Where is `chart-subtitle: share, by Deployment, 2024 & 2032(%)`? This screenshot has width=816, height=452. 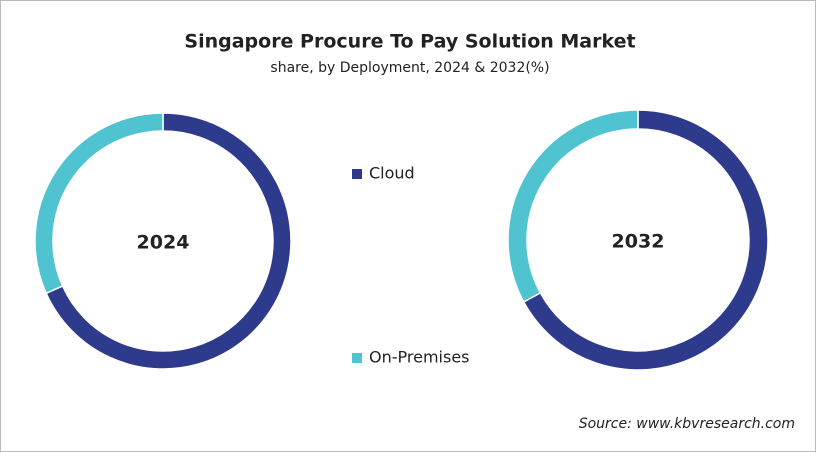
chart-subtitle: share, by Deployment, 2024 & 2032(%) is located at coordinates (409, 68).